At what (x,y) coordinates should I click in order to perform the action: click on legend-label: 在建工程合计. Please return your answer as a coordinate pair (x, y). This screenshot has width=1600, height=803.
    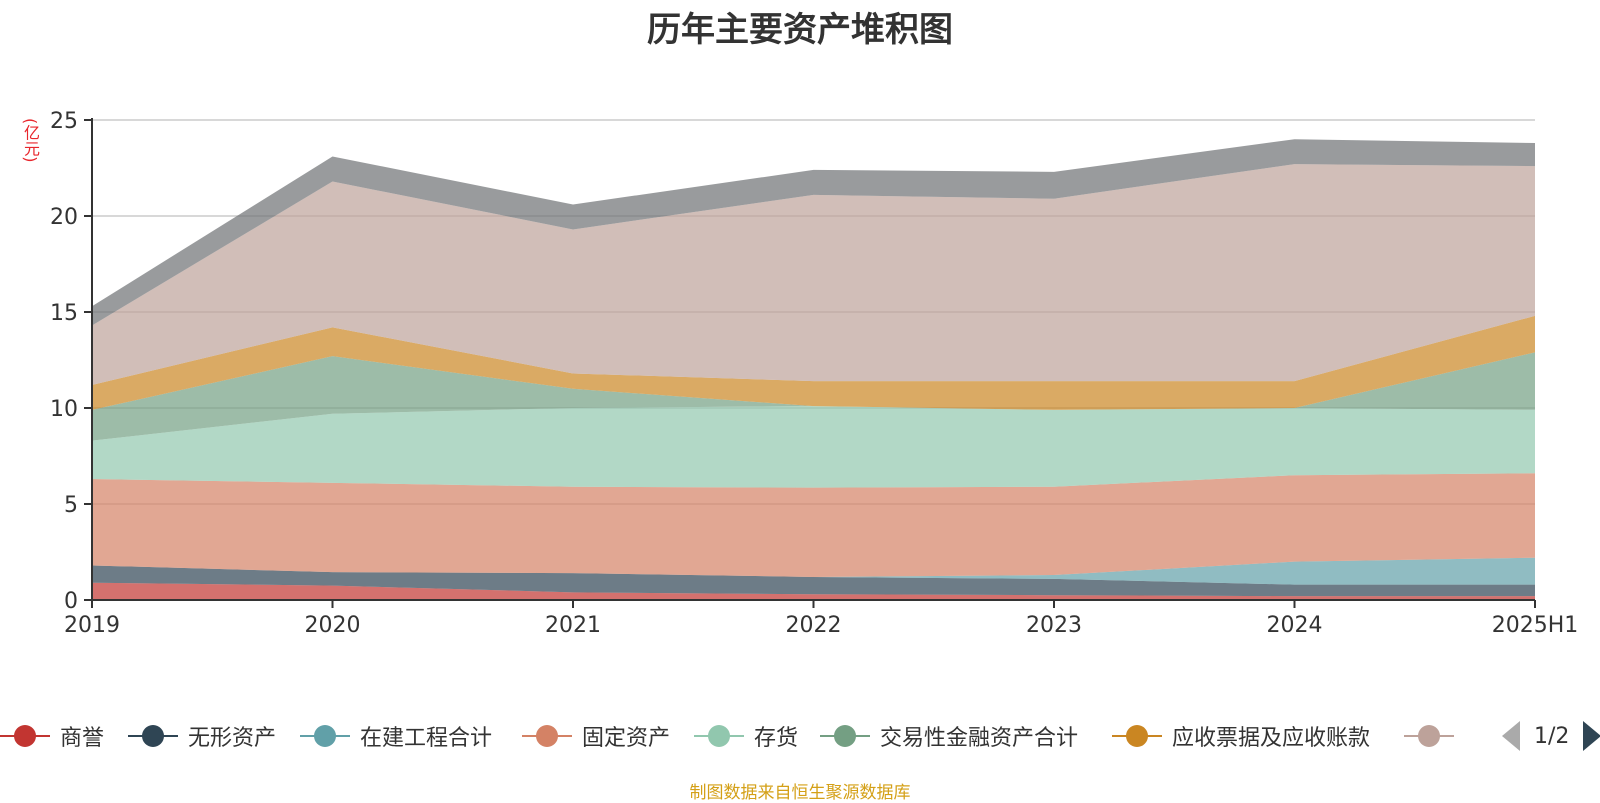
    Looking at the image, I should click on (426, 738).